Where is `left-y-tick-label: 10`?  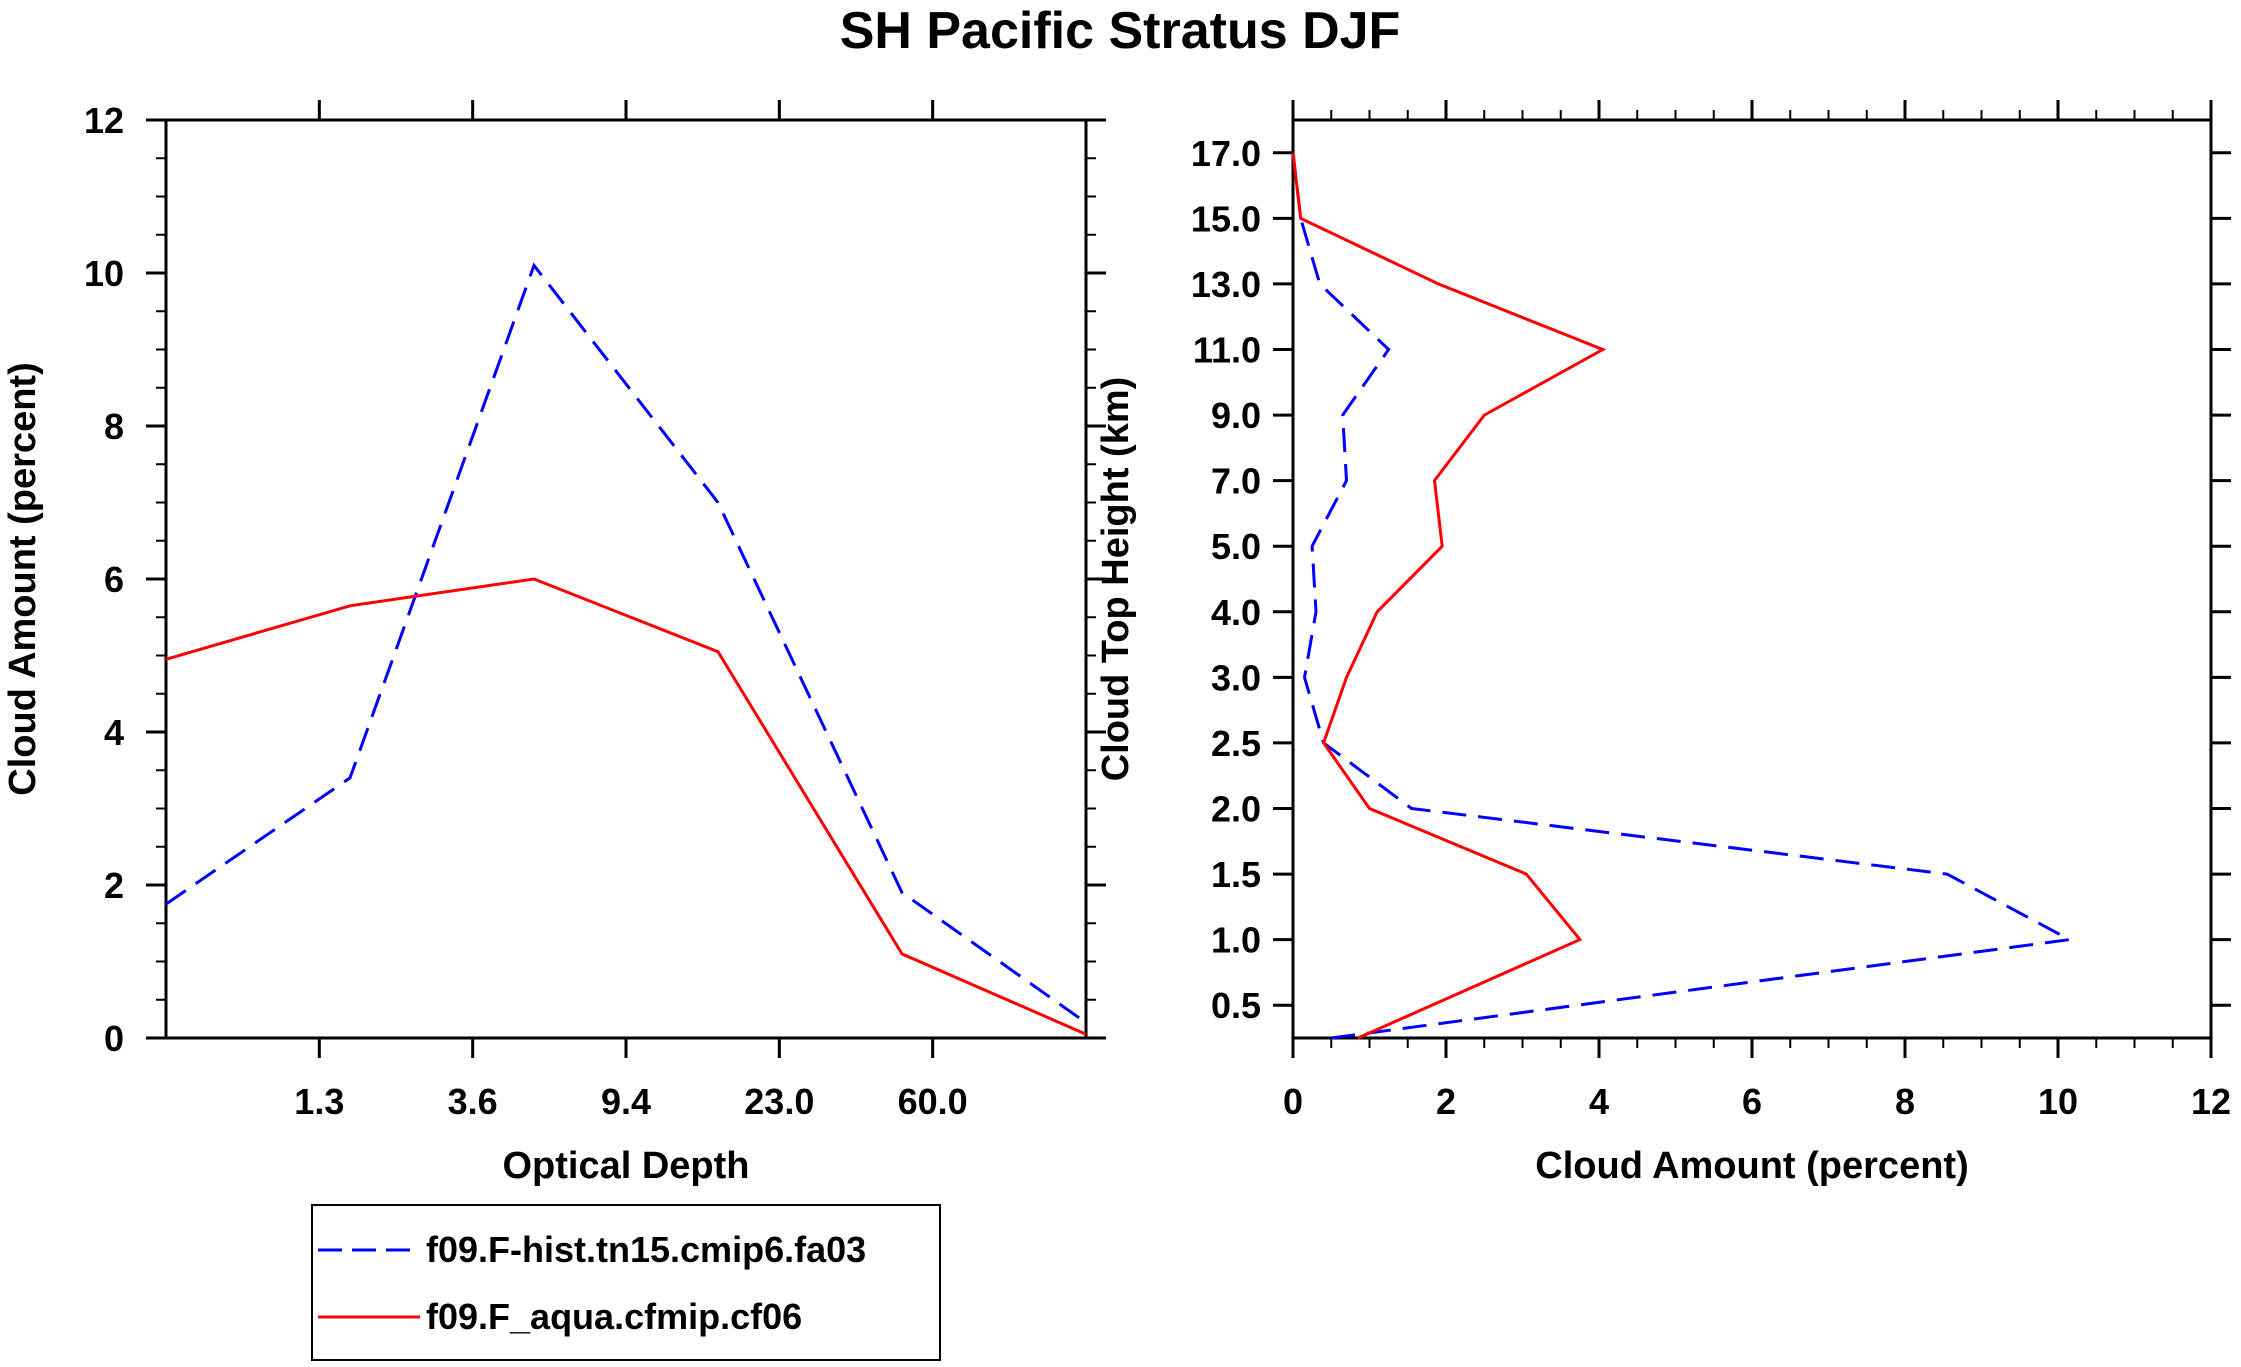
left-y-tick-label: 10 is located at coordinates (104, 273).